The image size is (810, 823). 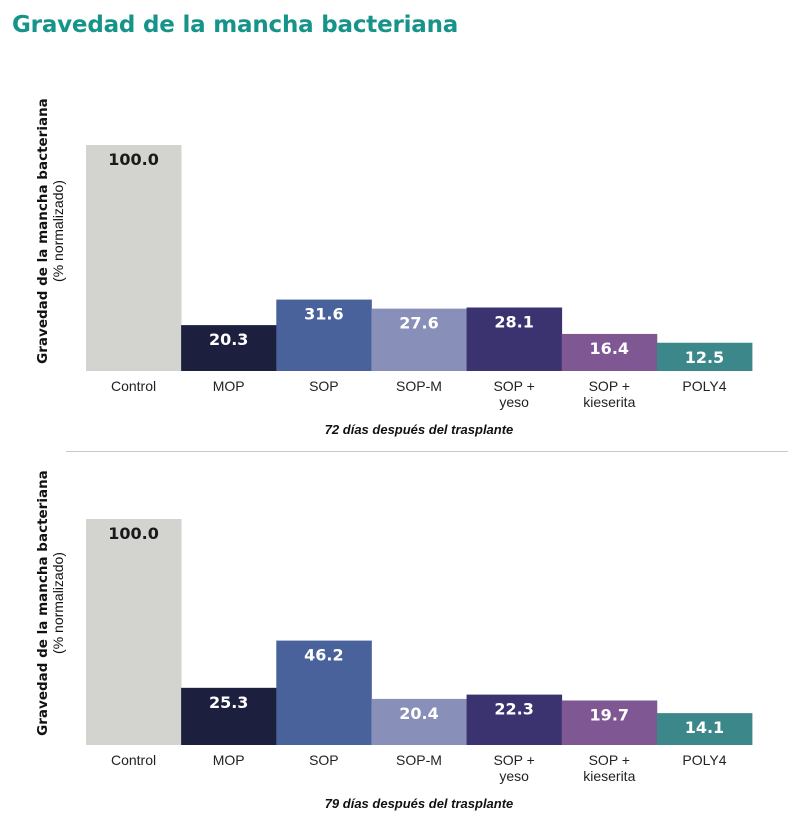 What do you see at coordinates (323, 314) in the screenshot?
I see `bar-value-label: 31.6` at bounding box center [323, 314].